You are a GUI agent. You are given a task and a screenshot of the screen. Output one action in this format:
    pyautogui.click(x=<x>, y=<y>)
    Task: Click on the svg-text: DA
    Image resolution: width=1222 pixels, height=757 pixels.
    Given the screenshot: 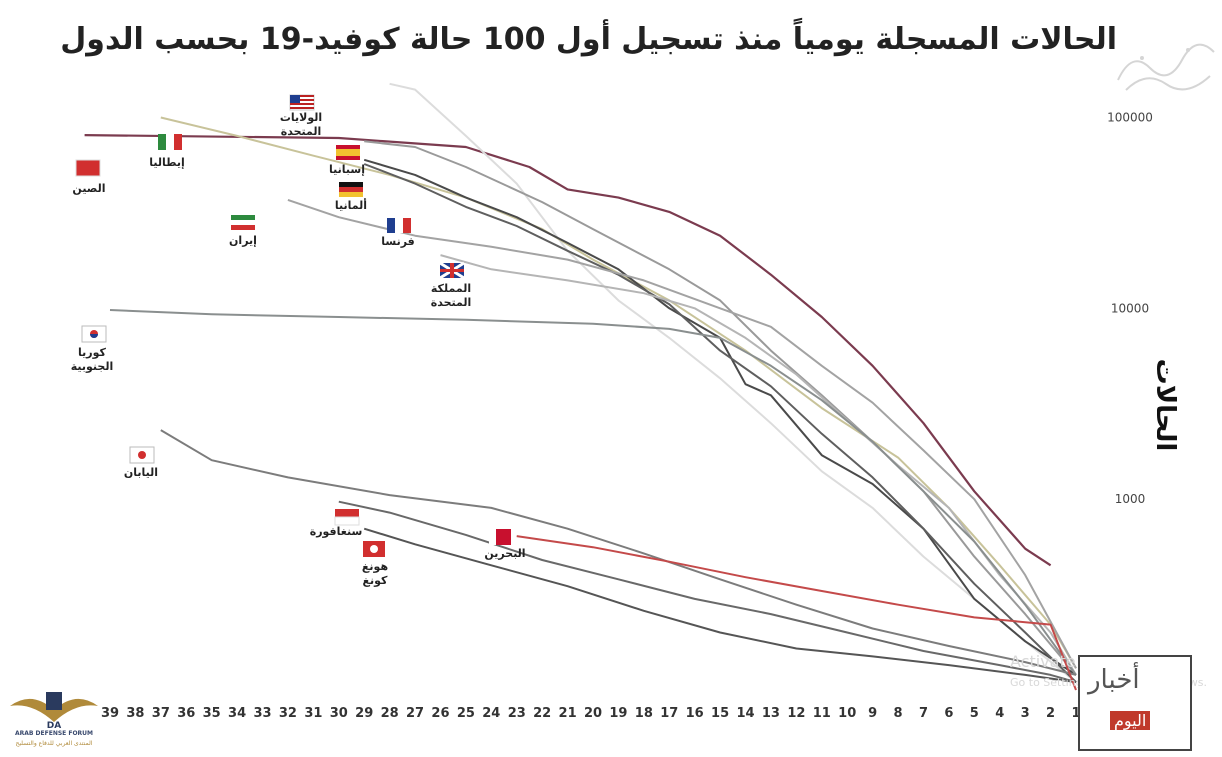 What is the action you would take?
    pyautogui.click(x=54, y=725)
    